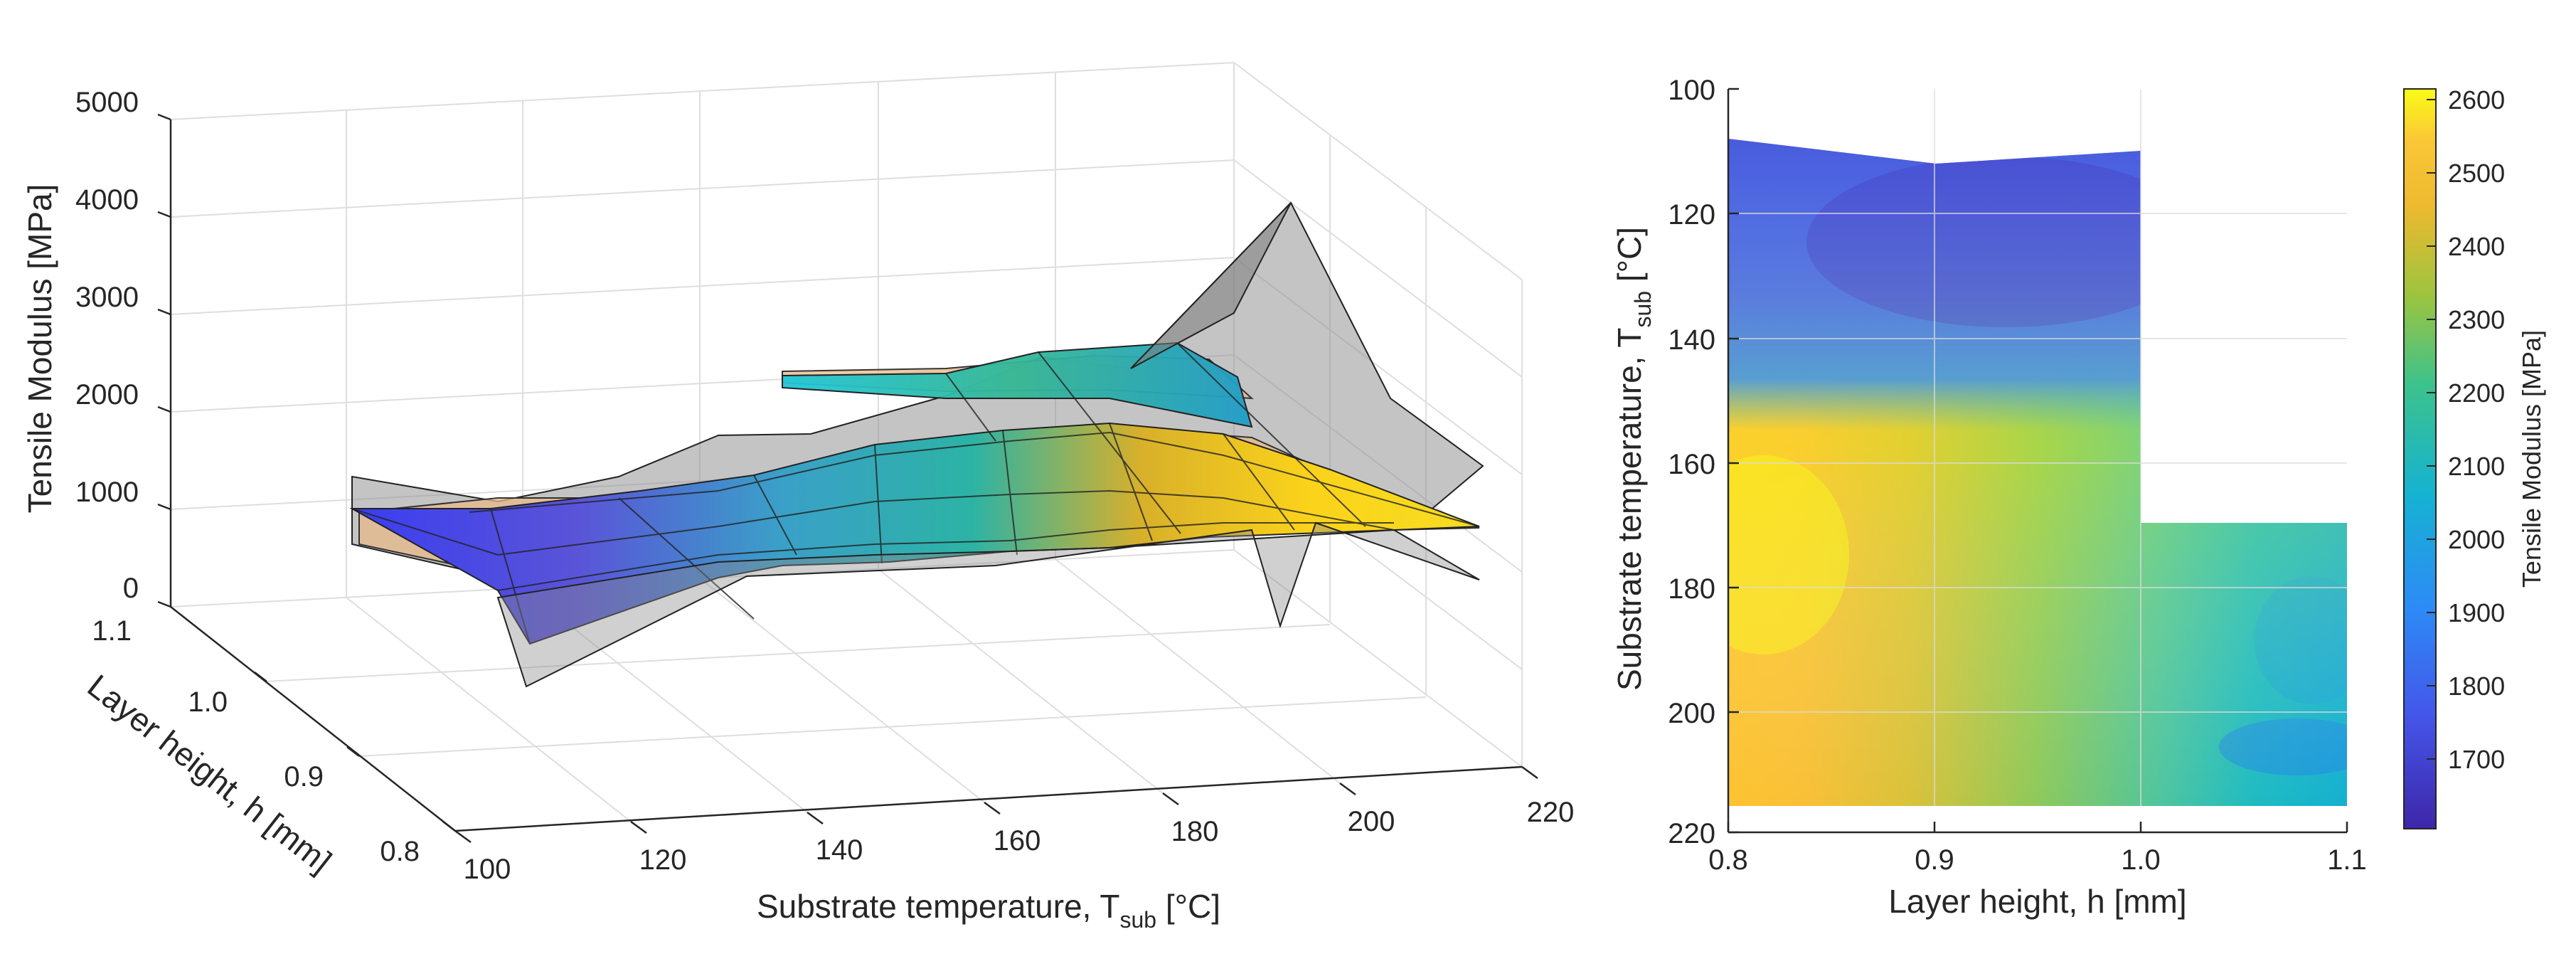 The width and height of the screenshot is (2576, 976). Describe the element at coordinates (839, 850) in the screenshot. I see `x-tick: 140` at that location.